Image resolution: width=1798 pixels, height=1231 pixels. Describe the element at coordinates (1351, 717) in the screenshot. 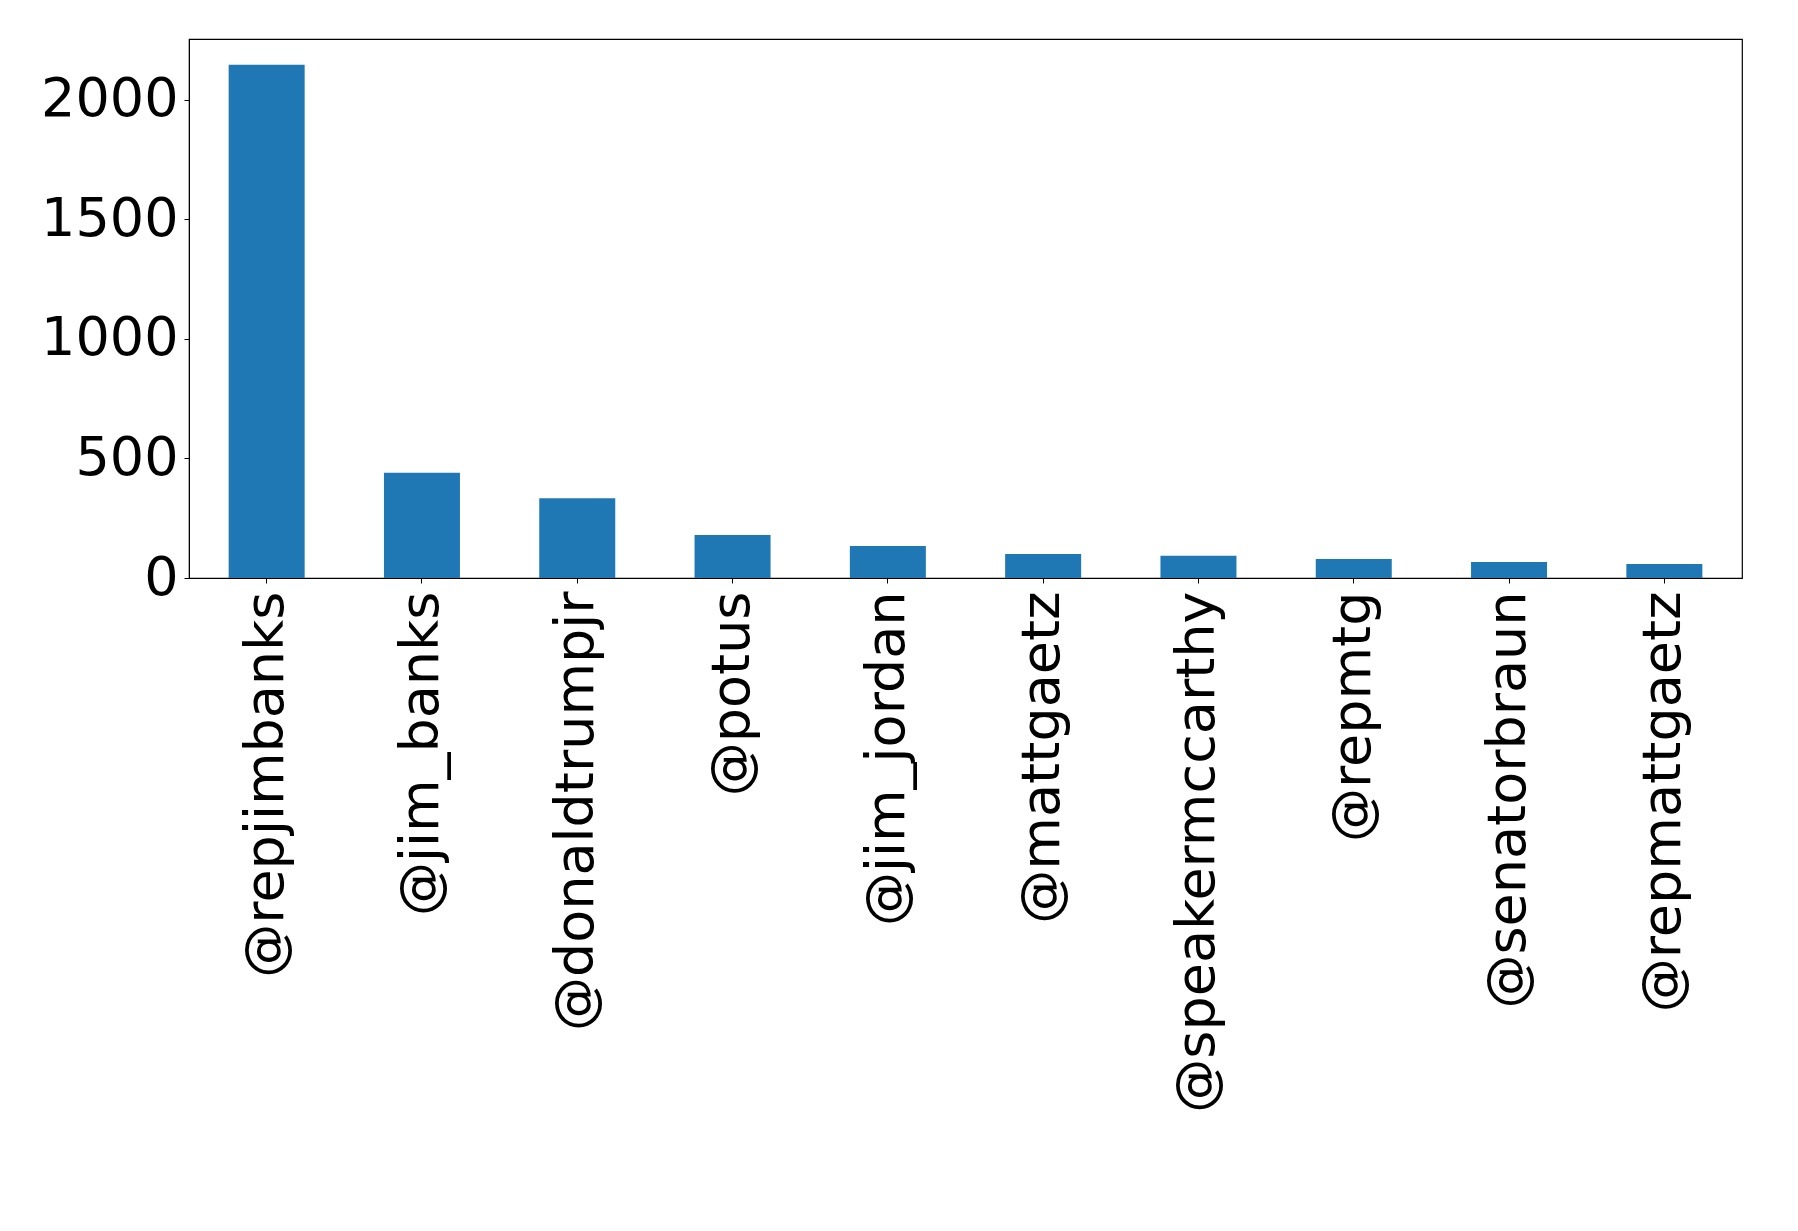

I see `x-tick-label: @repmtg` at that location.